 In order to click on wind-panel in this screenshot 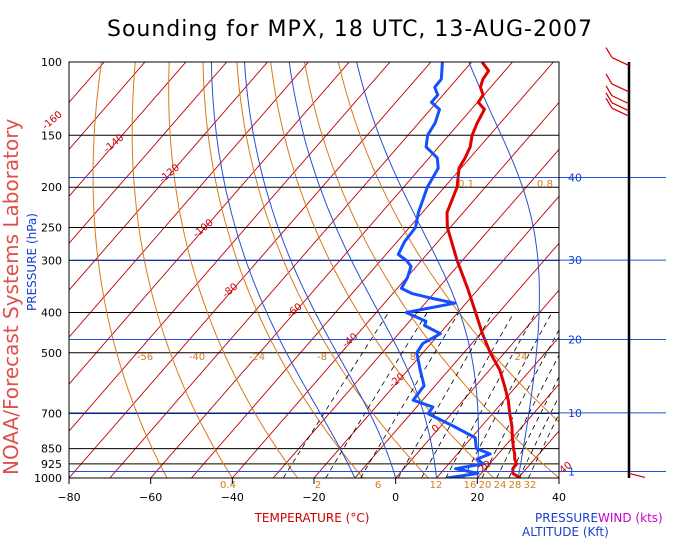, I will do `click(625, 263)`.